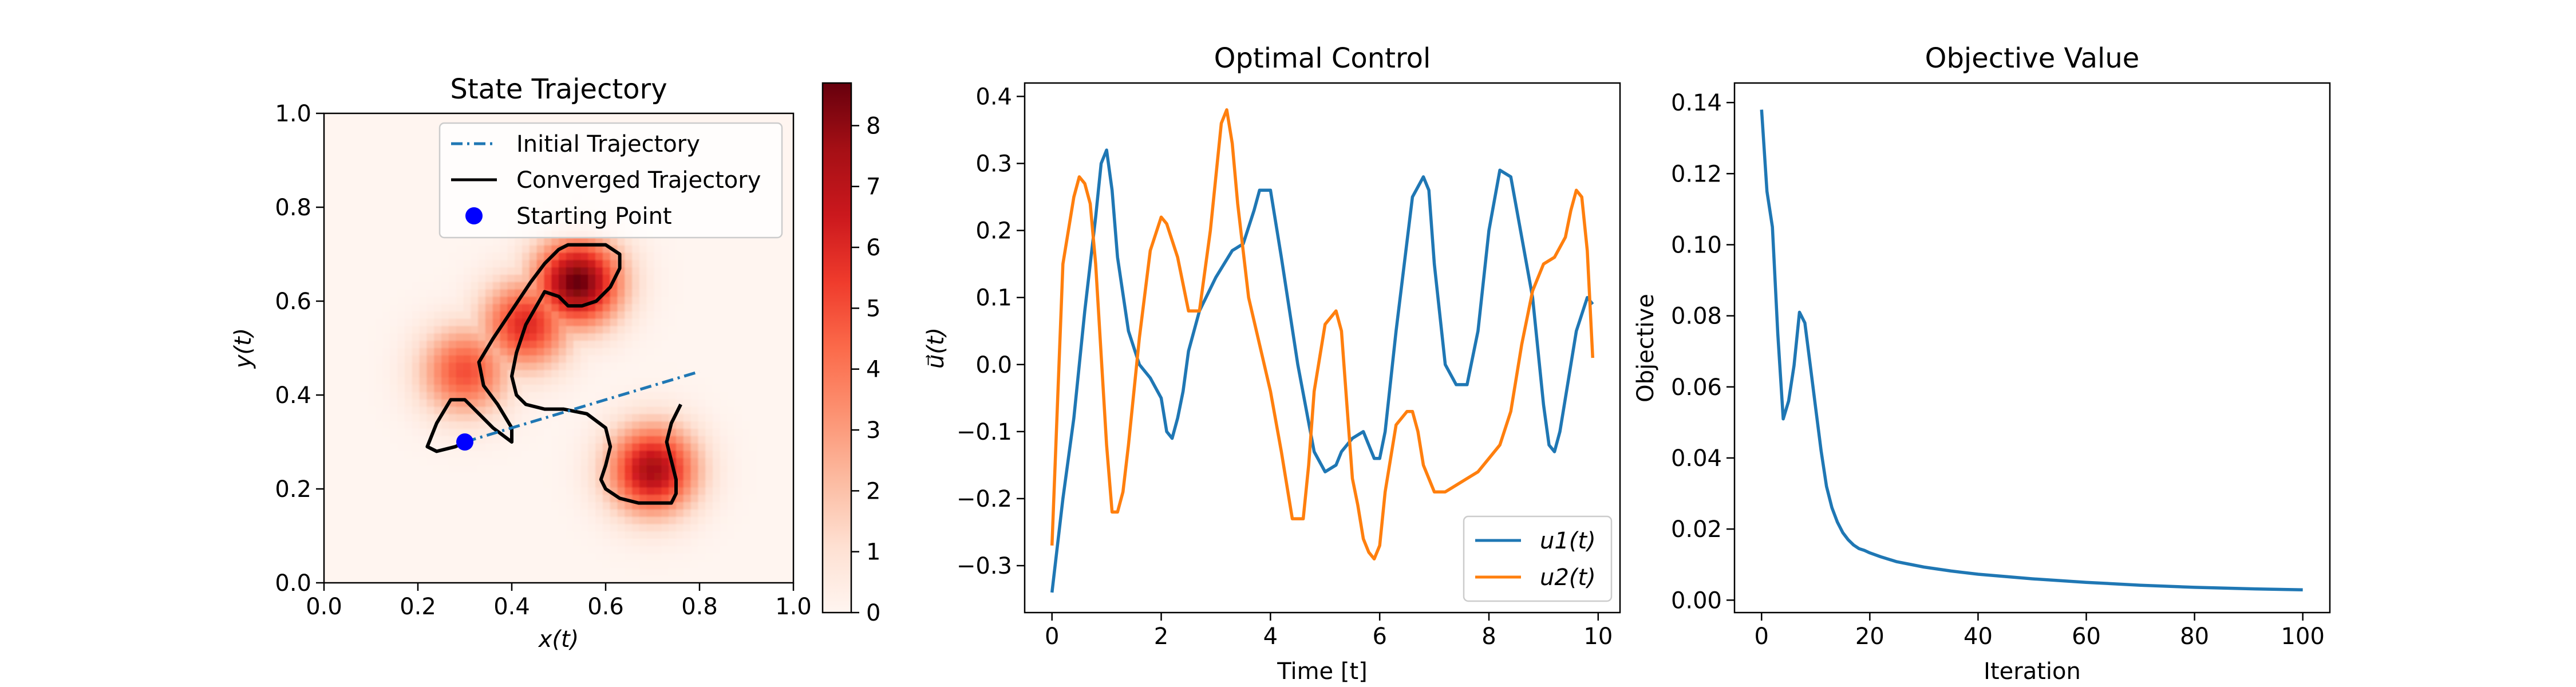 The image size is (2576, 687). Describe the element at coordinates (293, 396) in the screenshot. I see `state-ytick-label: 0.4` at that location.